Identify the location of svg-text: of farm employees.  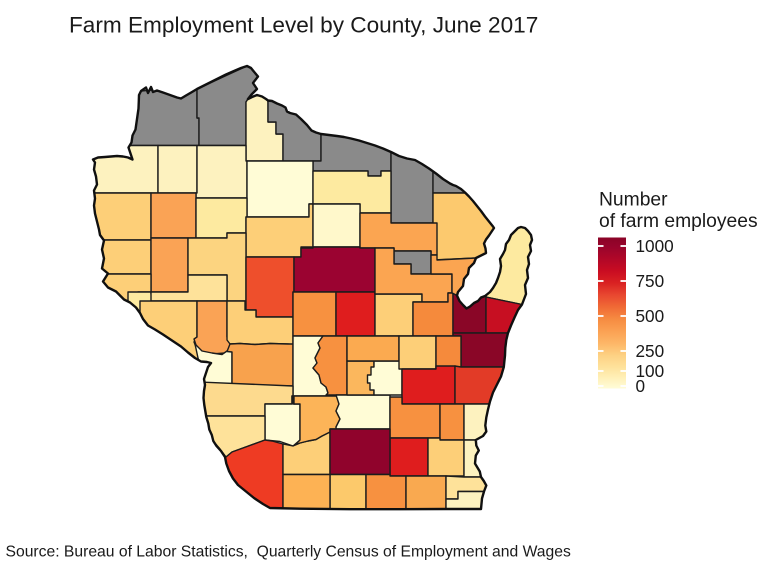
(678, 221).